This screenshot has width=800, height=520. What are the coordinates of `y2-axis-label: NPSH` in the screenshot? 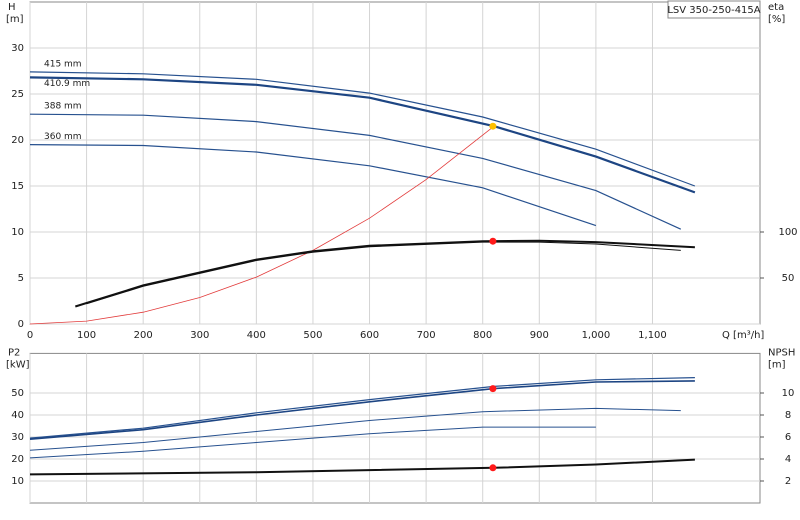 It's located at (781, 352).